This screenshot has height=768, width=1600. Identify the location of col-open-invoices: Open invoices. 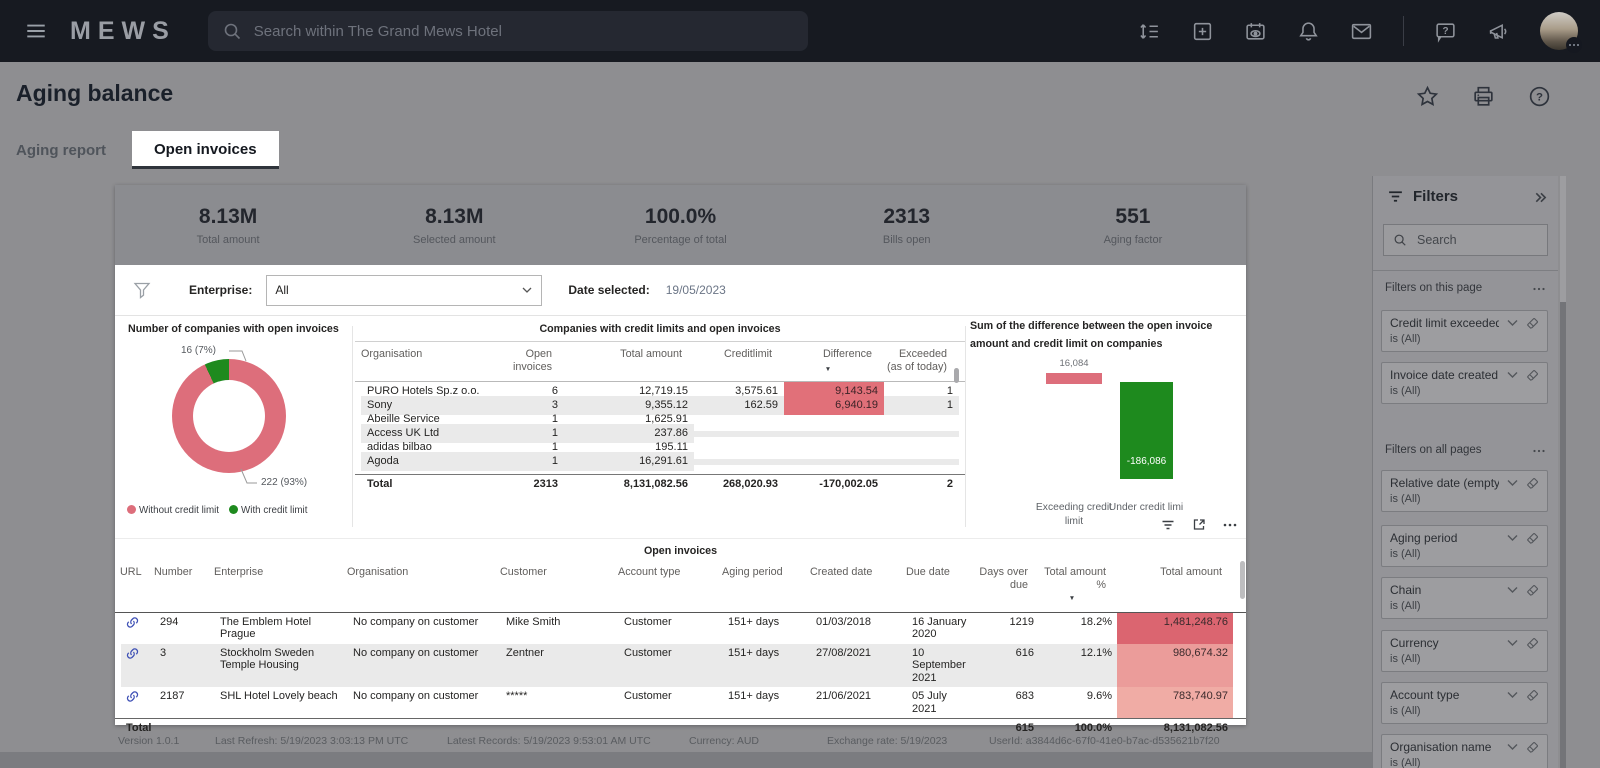
(532, 360).